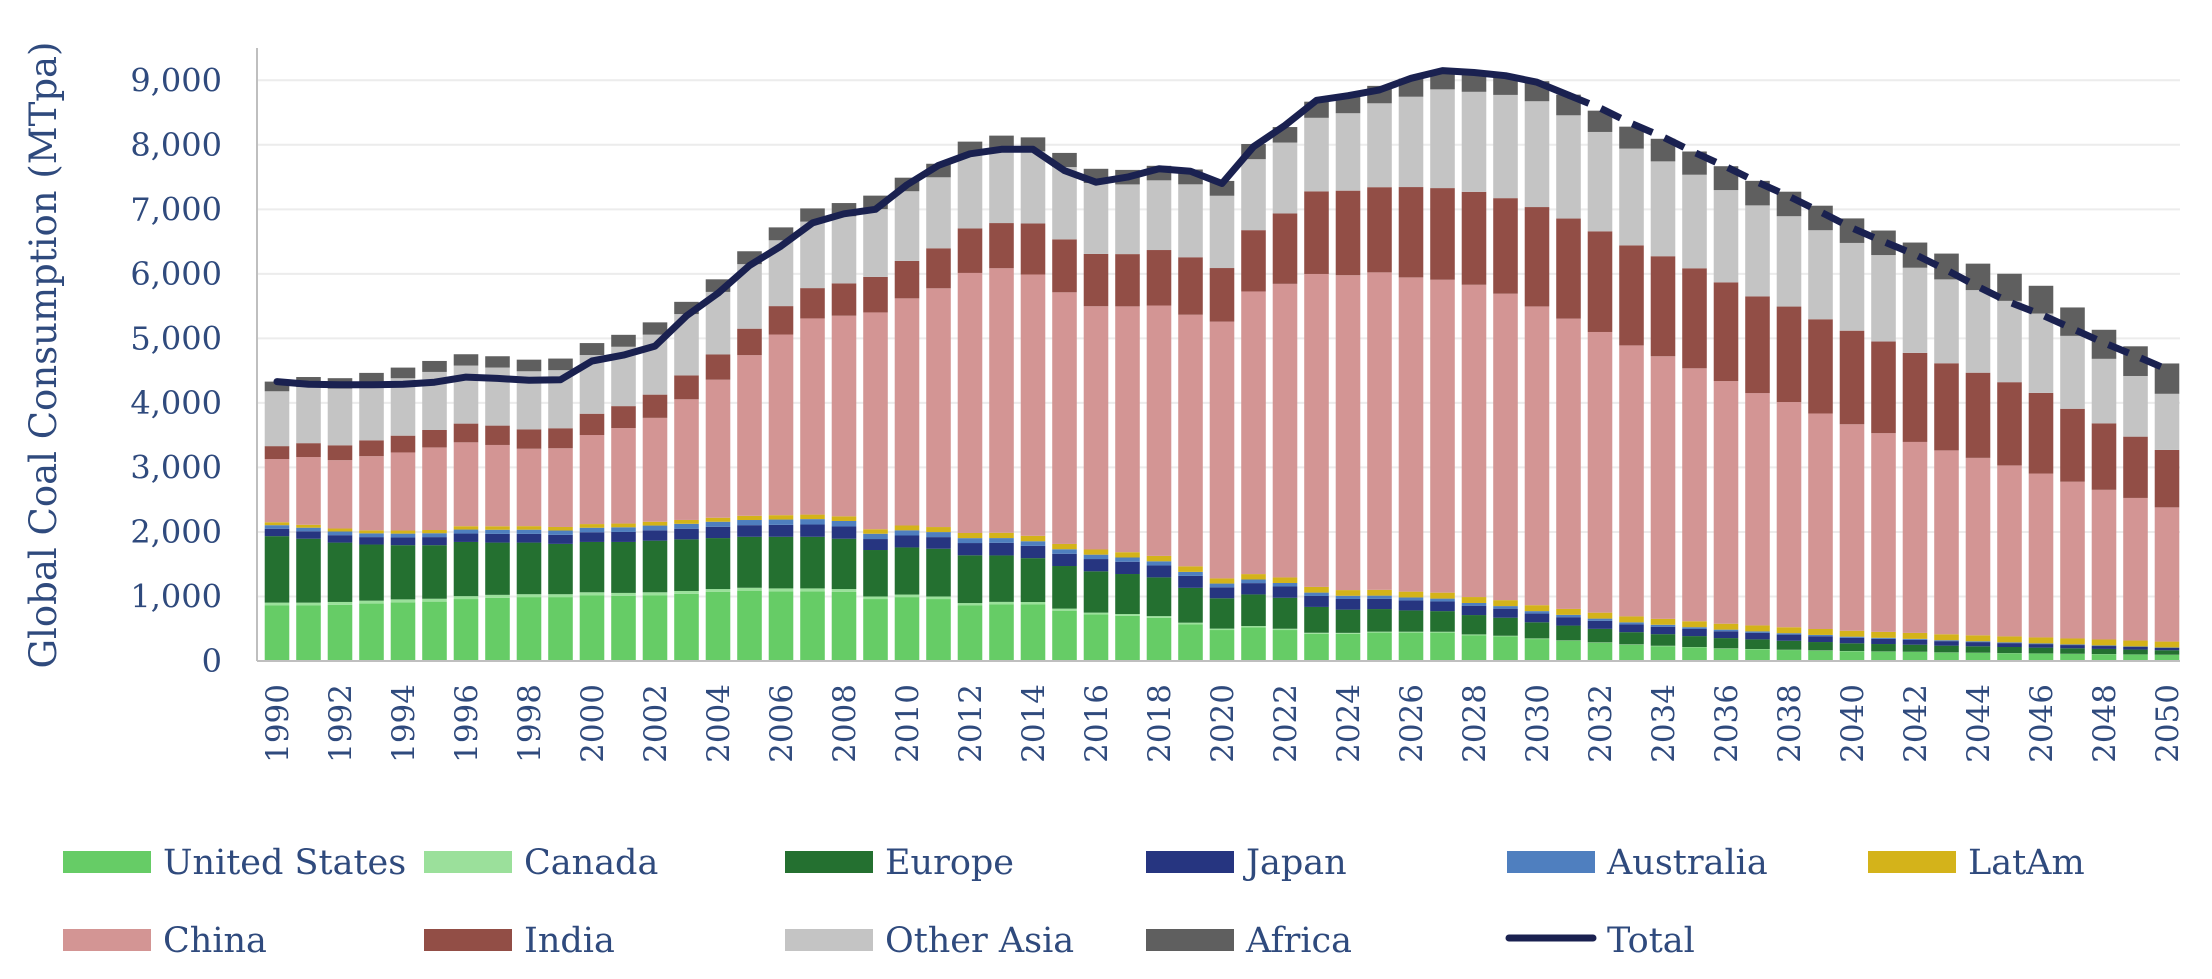 The image size is (2212, 979). I want to click on bar-stack-2027, so click(1442, 365).